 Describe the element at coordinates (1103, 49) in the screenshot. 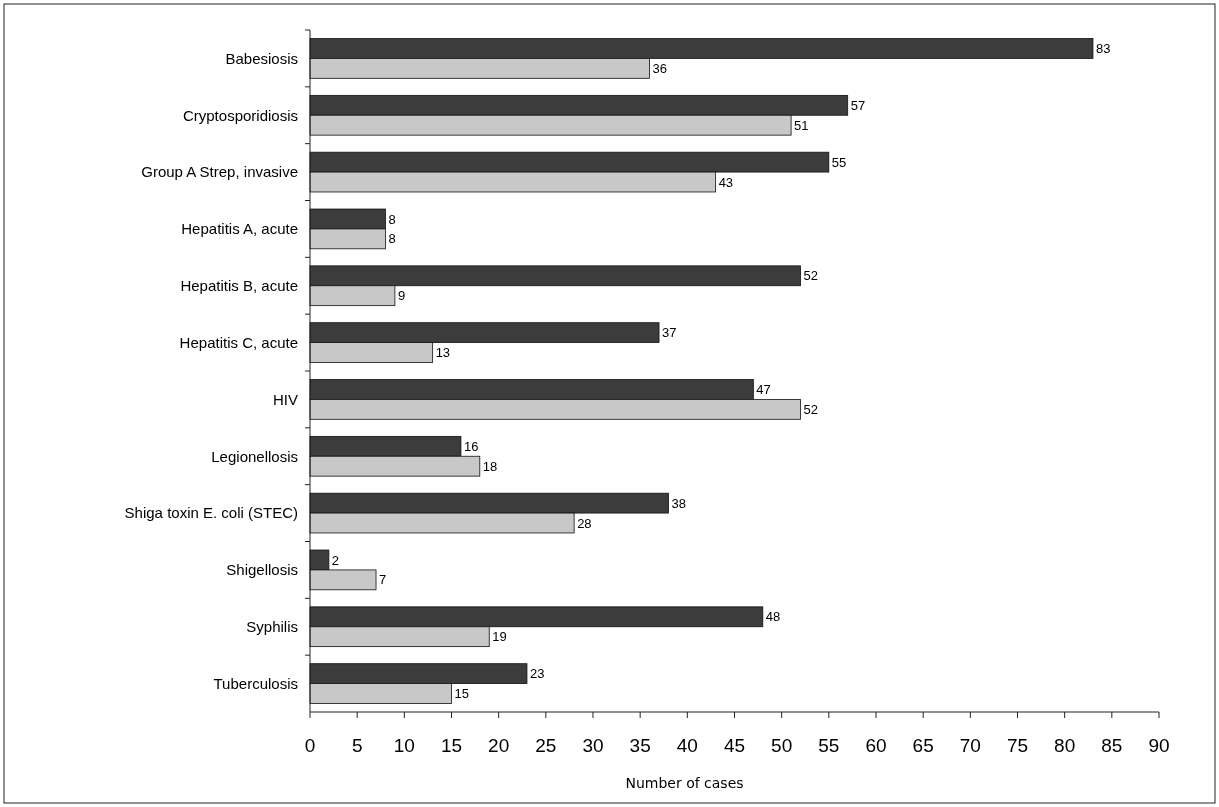

I see `data-label: 83` at that location.